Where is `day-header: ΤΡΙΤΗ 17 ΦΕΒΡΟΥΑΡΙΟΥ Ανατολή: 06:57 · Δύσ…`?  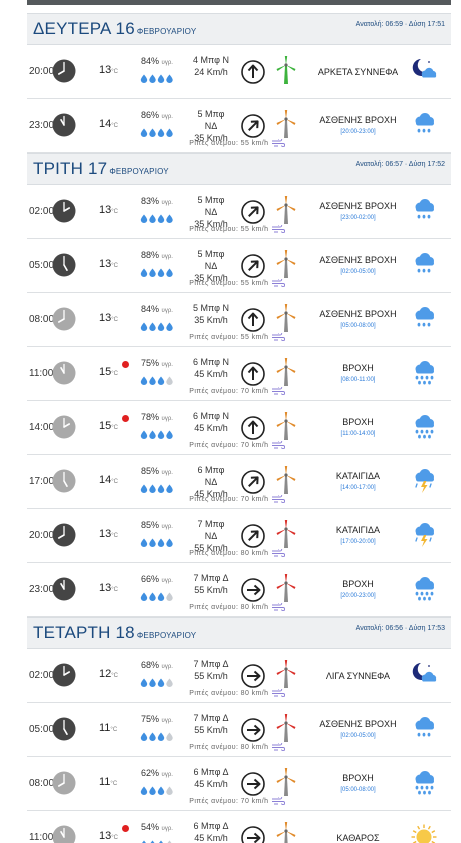 day-header: ΤΡΙΤΗ 17 ΦΕΒΡΟΥΑΡΙΟΥ Ανατολή: 06:57 · Δύσ… is located at coordinates (239, 169).